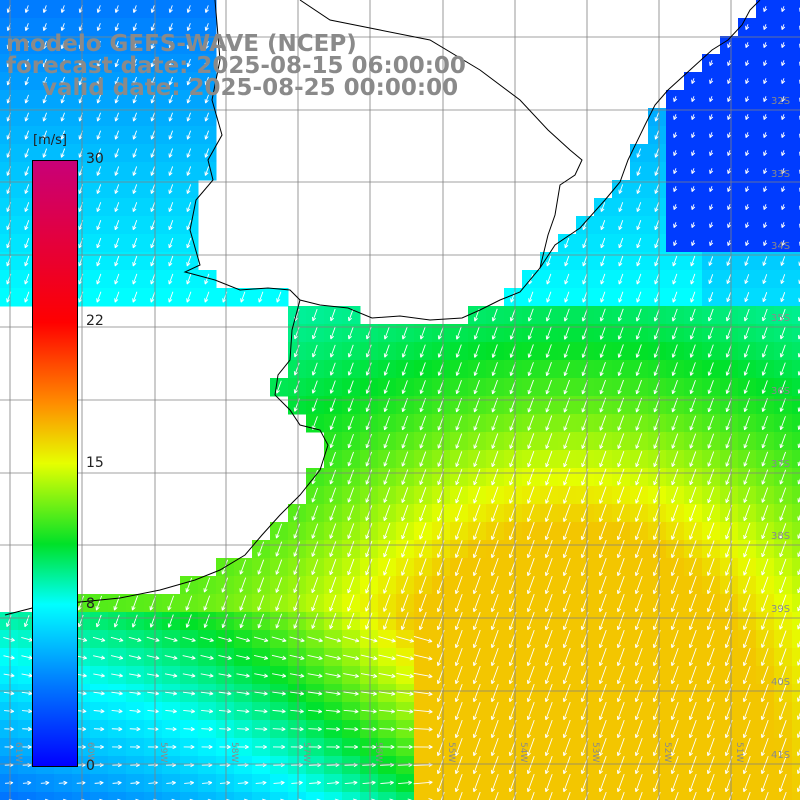  Describe the element at coordinates (378, 752) in the screenshot. I see `longitude-labels: 61W 60W 59W 58W 57W 56W 55W 54W 53W 52W 51W` at that location.